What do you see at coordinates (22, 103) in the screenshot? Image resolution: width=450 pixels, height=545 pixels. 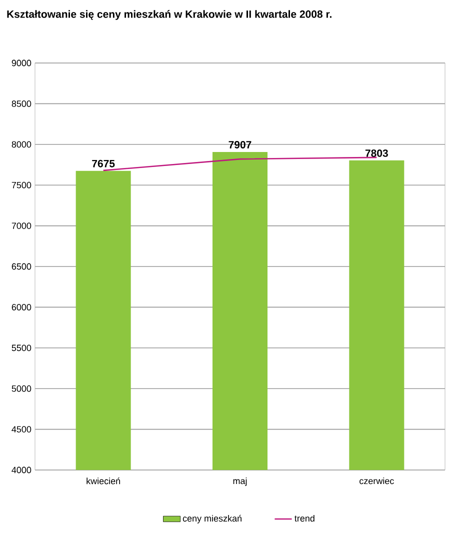 I see `y-tick-label: 8500` at bounding box center [22, 103].